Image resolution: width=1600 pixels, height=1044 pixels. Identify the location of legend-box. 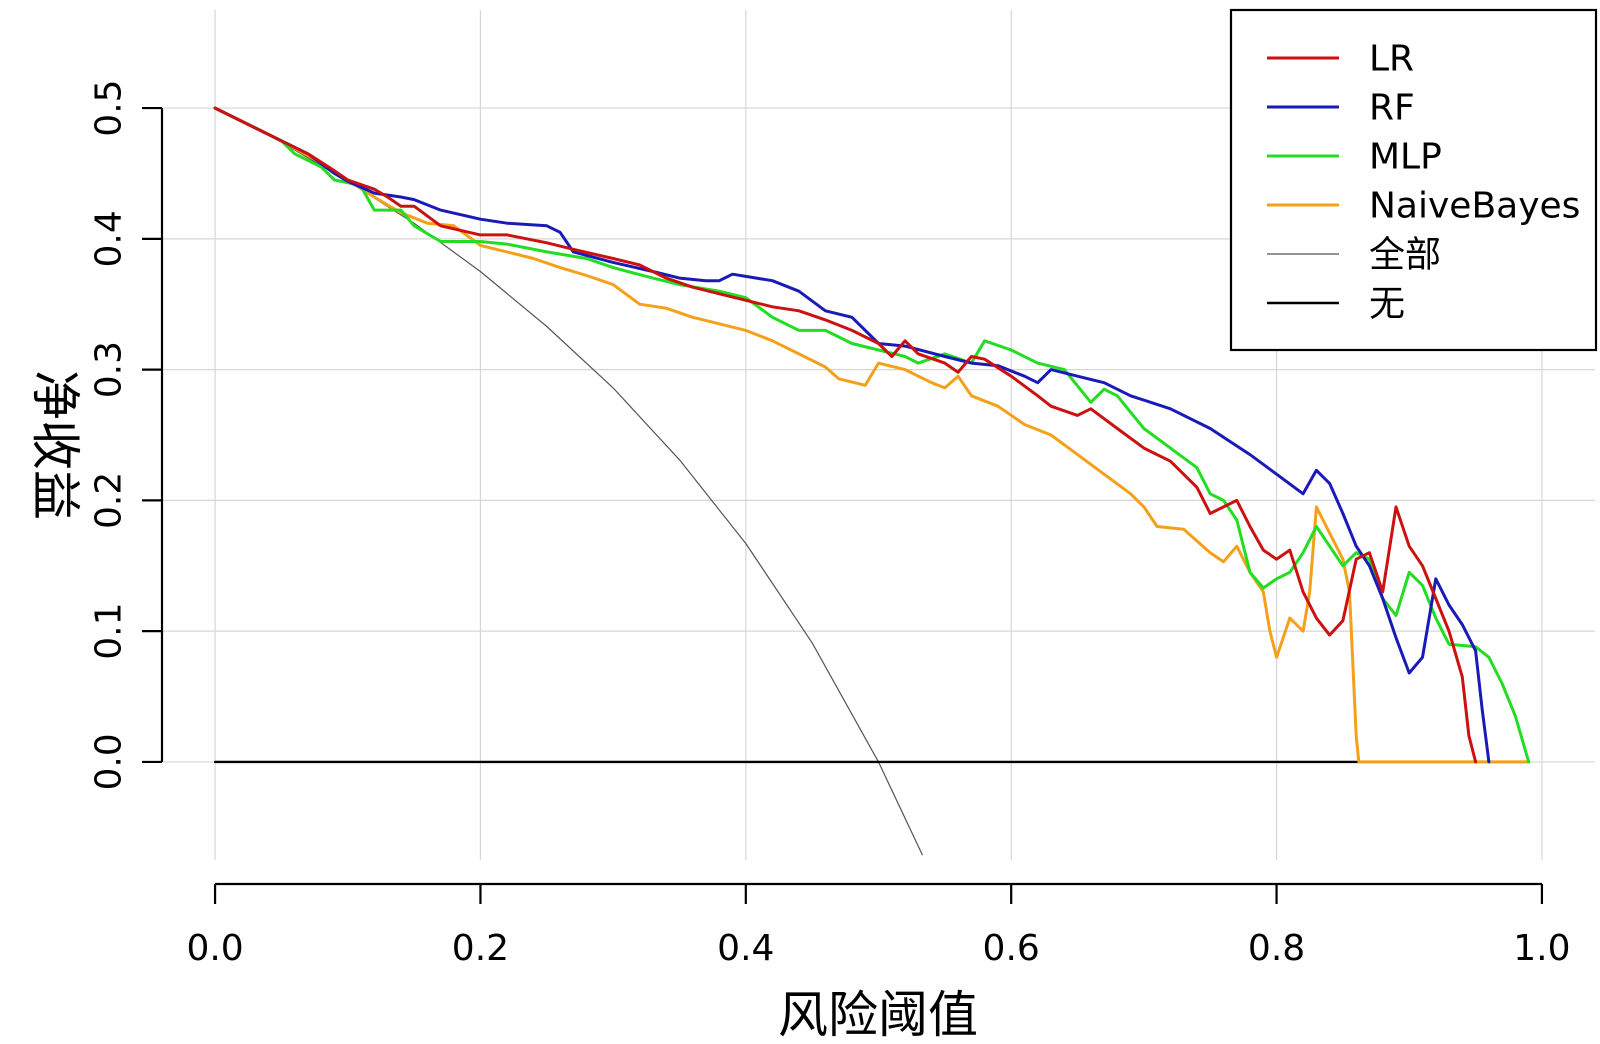
(1413, 180).